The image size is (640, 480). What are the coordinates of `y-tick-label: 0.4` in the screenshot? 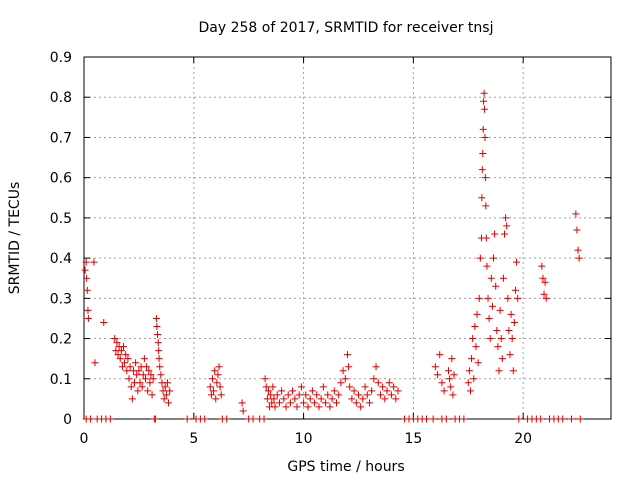 It's located at (61, 259).